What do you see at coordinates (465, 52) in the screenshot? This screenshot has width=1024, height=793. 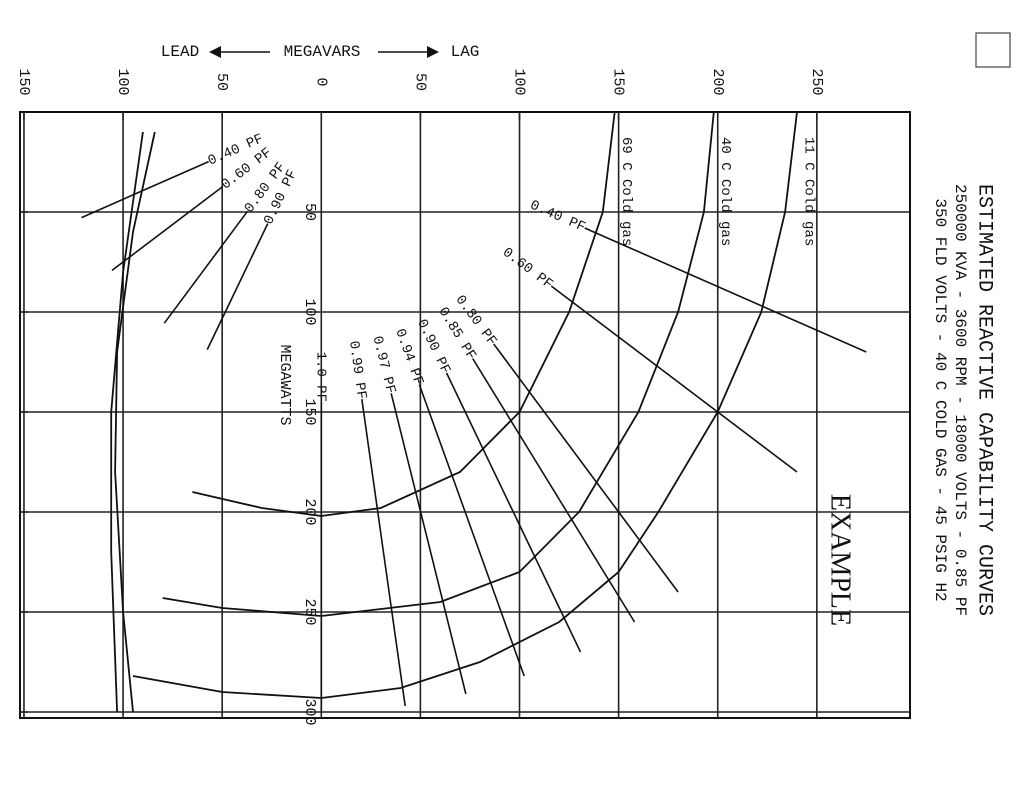 I see `x-axis-lag: LAG` at bounding box center [465, 52].